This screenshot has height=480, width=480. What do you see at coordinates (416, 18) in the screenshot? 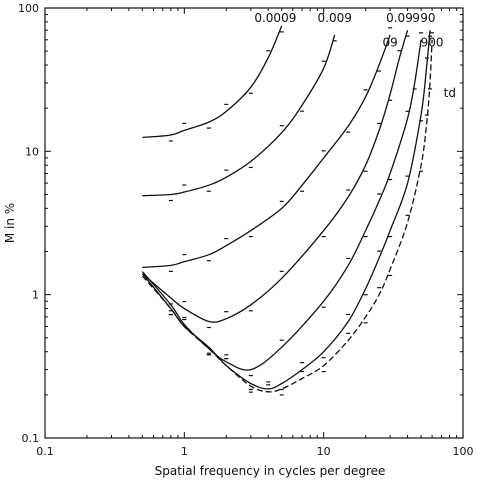
I see `series-label: 9` at bounding box center [416, 18].